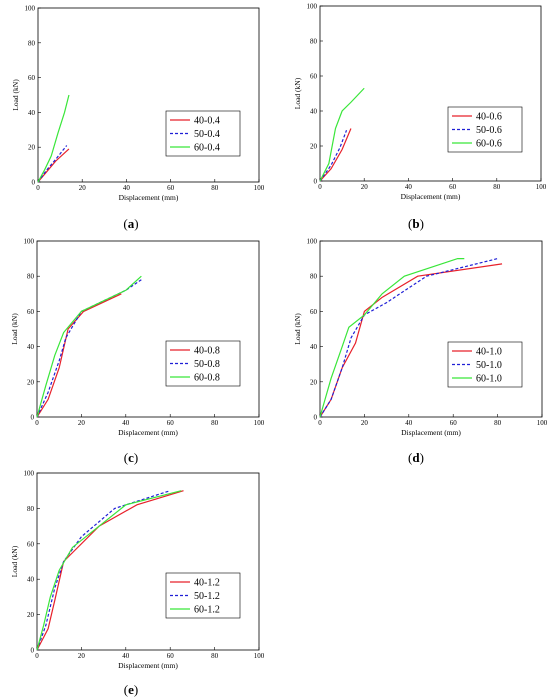  Describe the element at coordinates (207, 364) in the screenshot. I see `legend-entry: 50-0.8` at that location.